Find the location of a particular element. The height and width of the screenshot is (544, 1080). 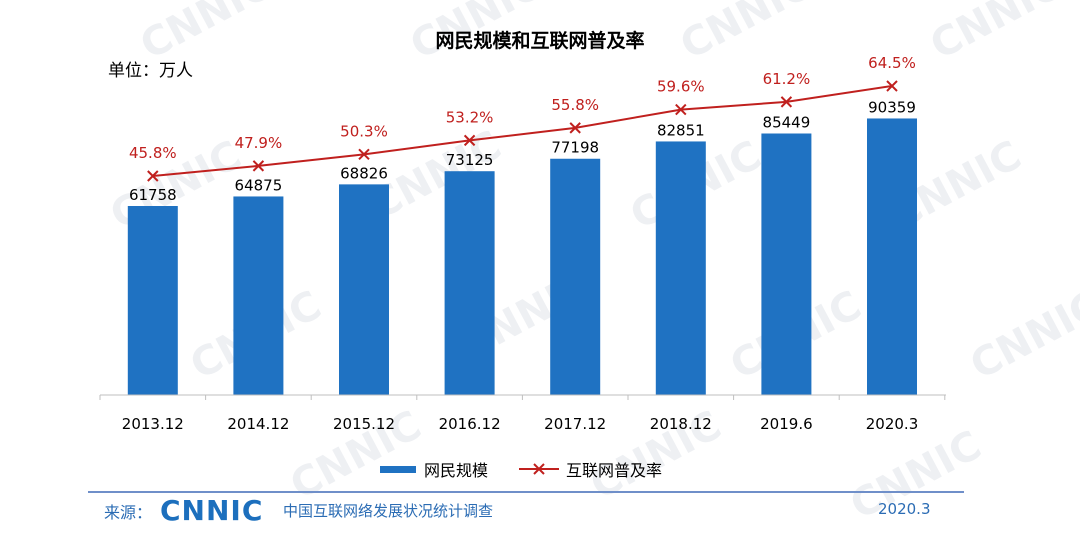

category-label: 2020.3 is located at coordinates (892, 424).